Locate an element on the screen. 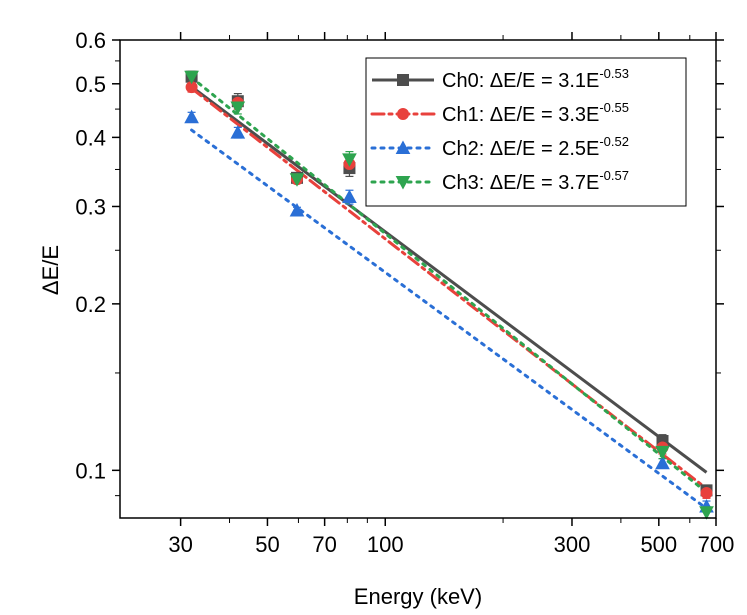 The height and width of the screenshot is (615, 747). legend-label-text: Ch2: ΔE/E = 2.5E is located at coordinates (520, 149).